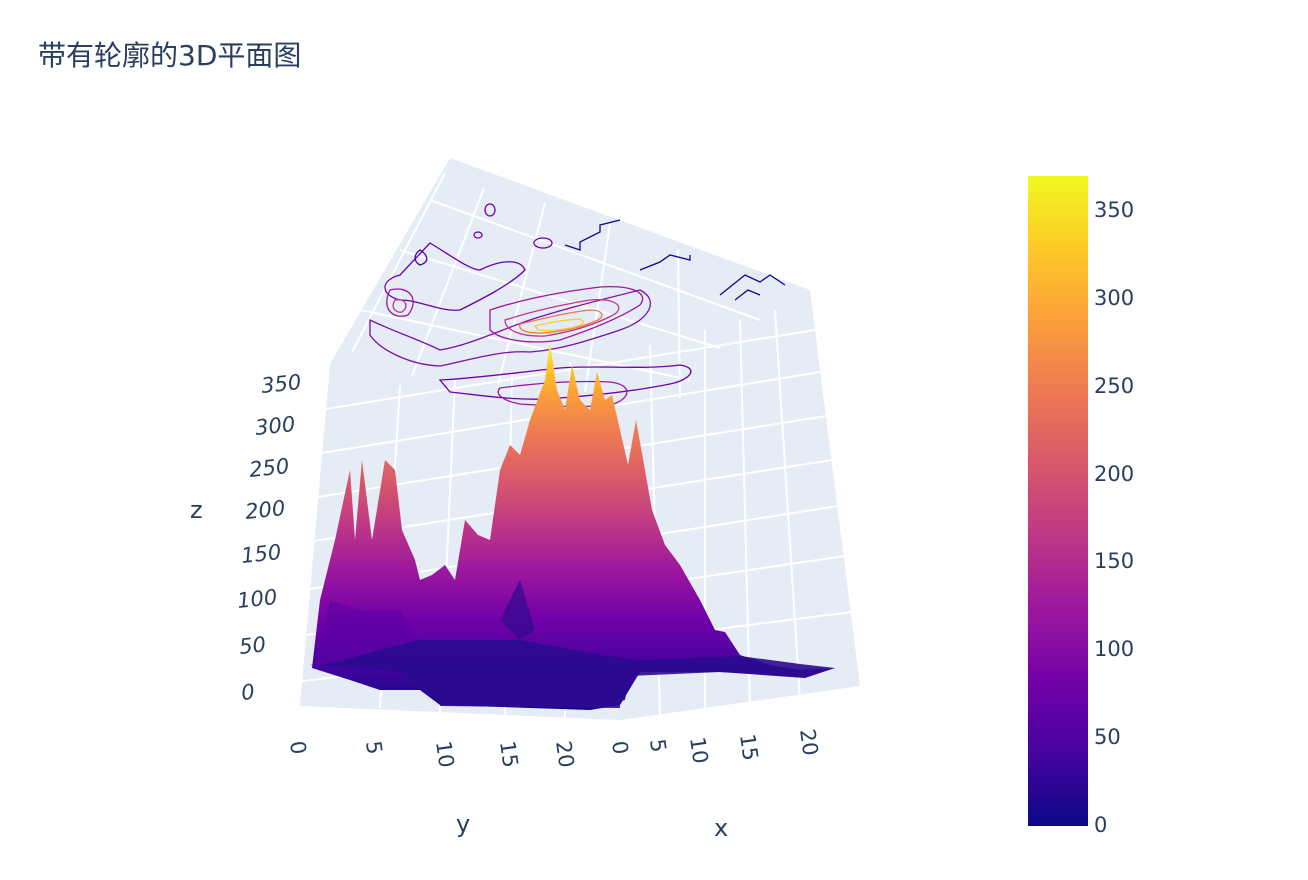 This screenshot has height=880, width=1308. I want to click on contour-plane, so click(570, 261).